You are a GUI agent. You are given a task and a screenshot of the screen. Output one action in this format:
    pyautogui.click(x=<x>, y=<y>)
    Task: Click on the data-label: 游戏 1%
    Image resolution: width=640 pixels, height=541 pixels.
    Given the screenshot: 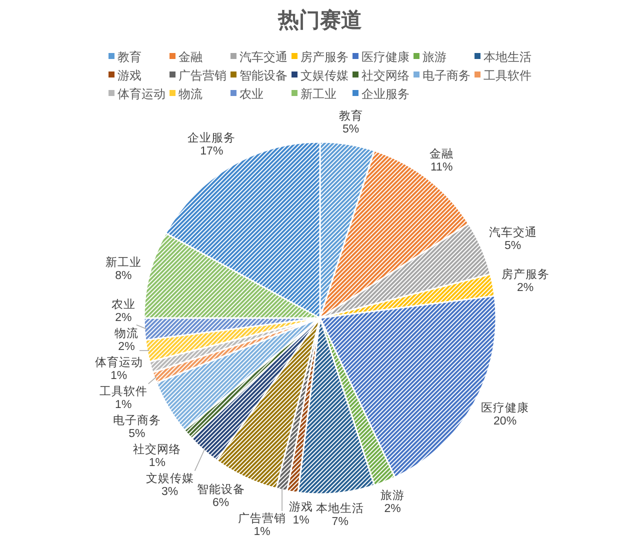 What is the action you would take?
    pyautogui.click(x=301, y=514)
    